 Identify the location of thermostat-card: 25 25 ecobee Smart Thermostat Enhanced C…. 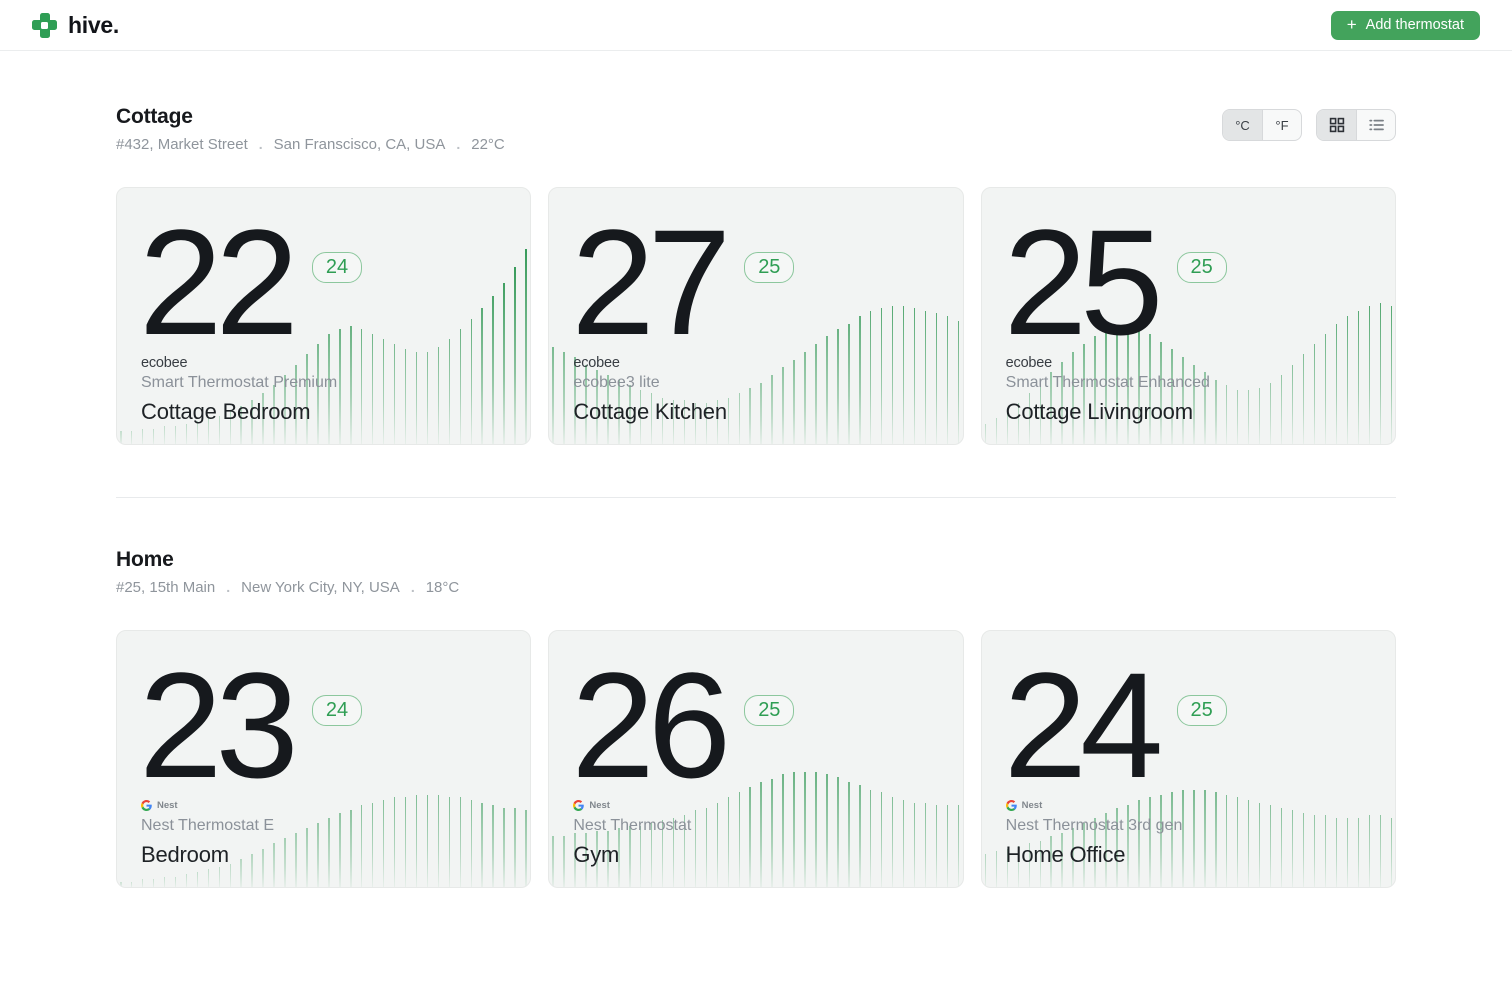
(1188, 316).